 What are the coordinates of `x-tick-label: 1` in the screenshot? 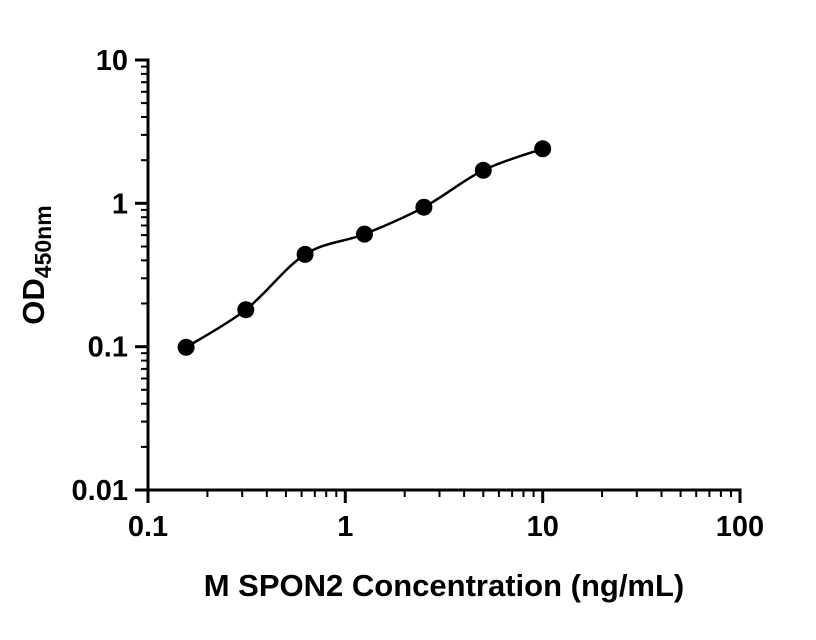 It's located at (345, 527).